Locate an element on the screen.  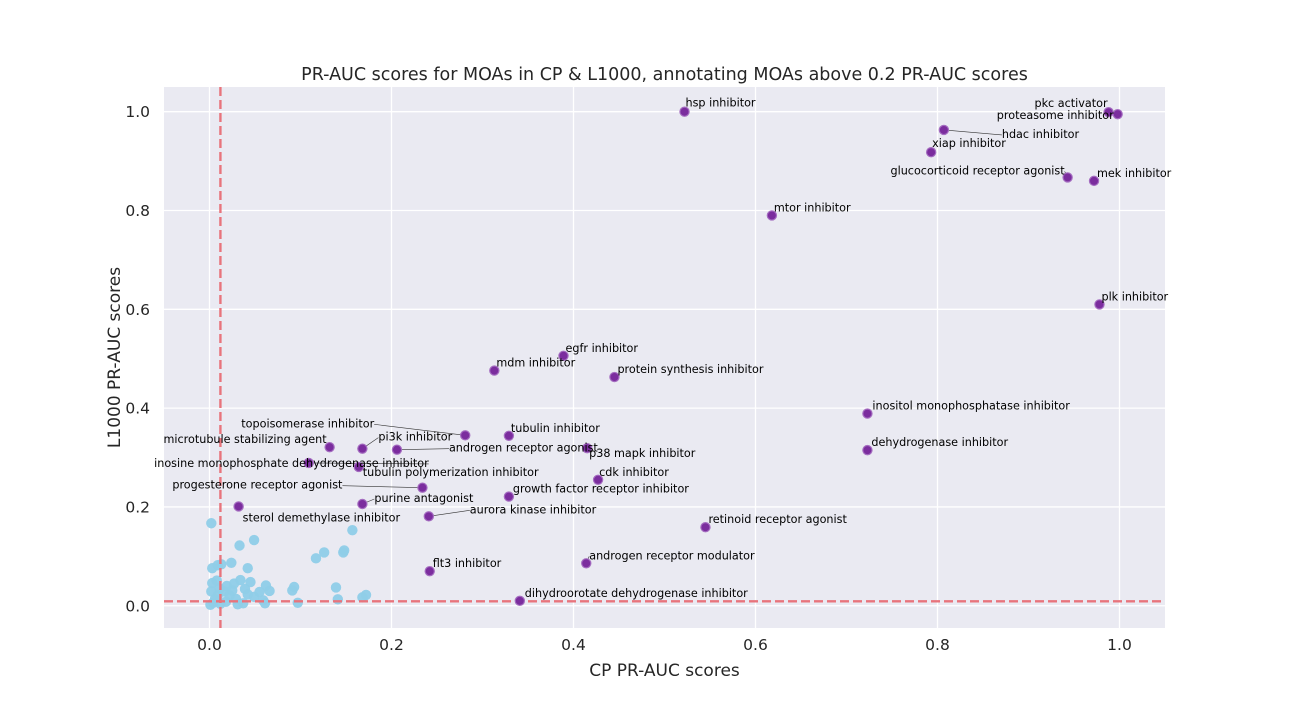
annotation-label: pkc activator is located at coordinates (1070, 103).